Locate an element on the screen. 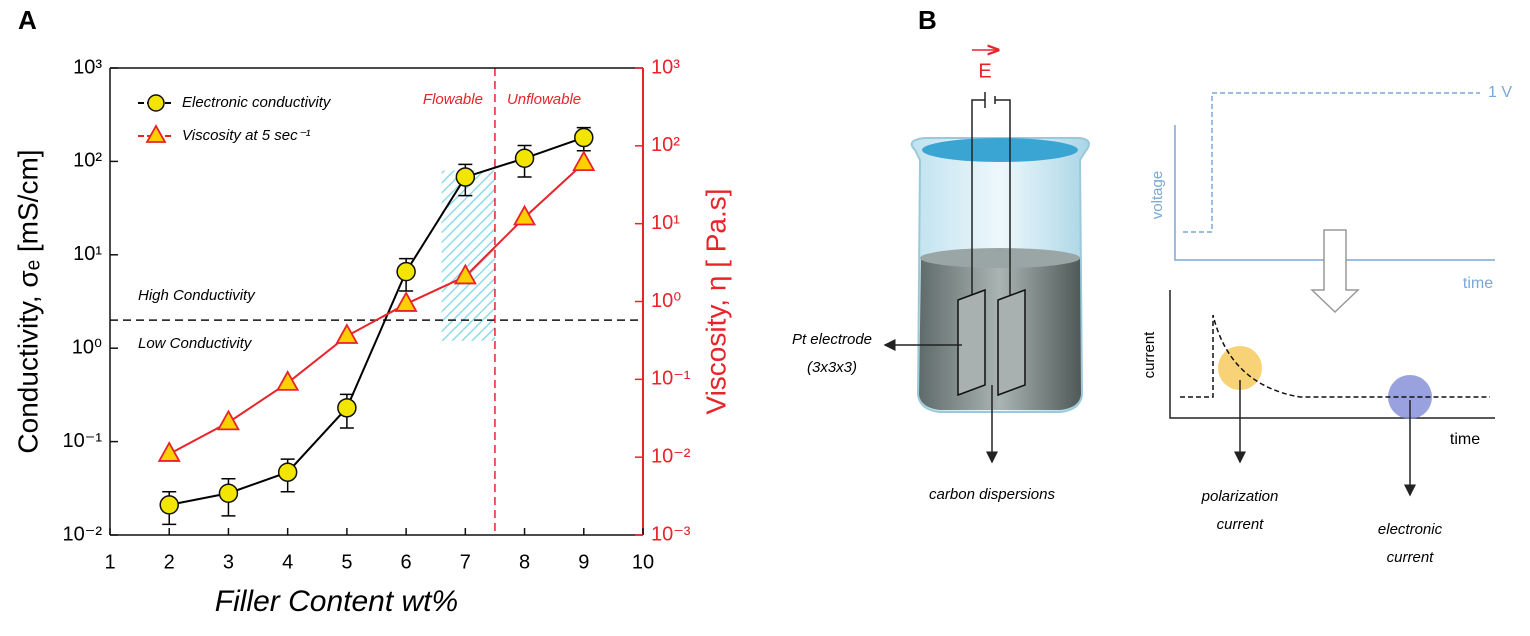 Image resolution: width=1530 pixels, height=636 pixels. wires is located at coordinates (991, 201).